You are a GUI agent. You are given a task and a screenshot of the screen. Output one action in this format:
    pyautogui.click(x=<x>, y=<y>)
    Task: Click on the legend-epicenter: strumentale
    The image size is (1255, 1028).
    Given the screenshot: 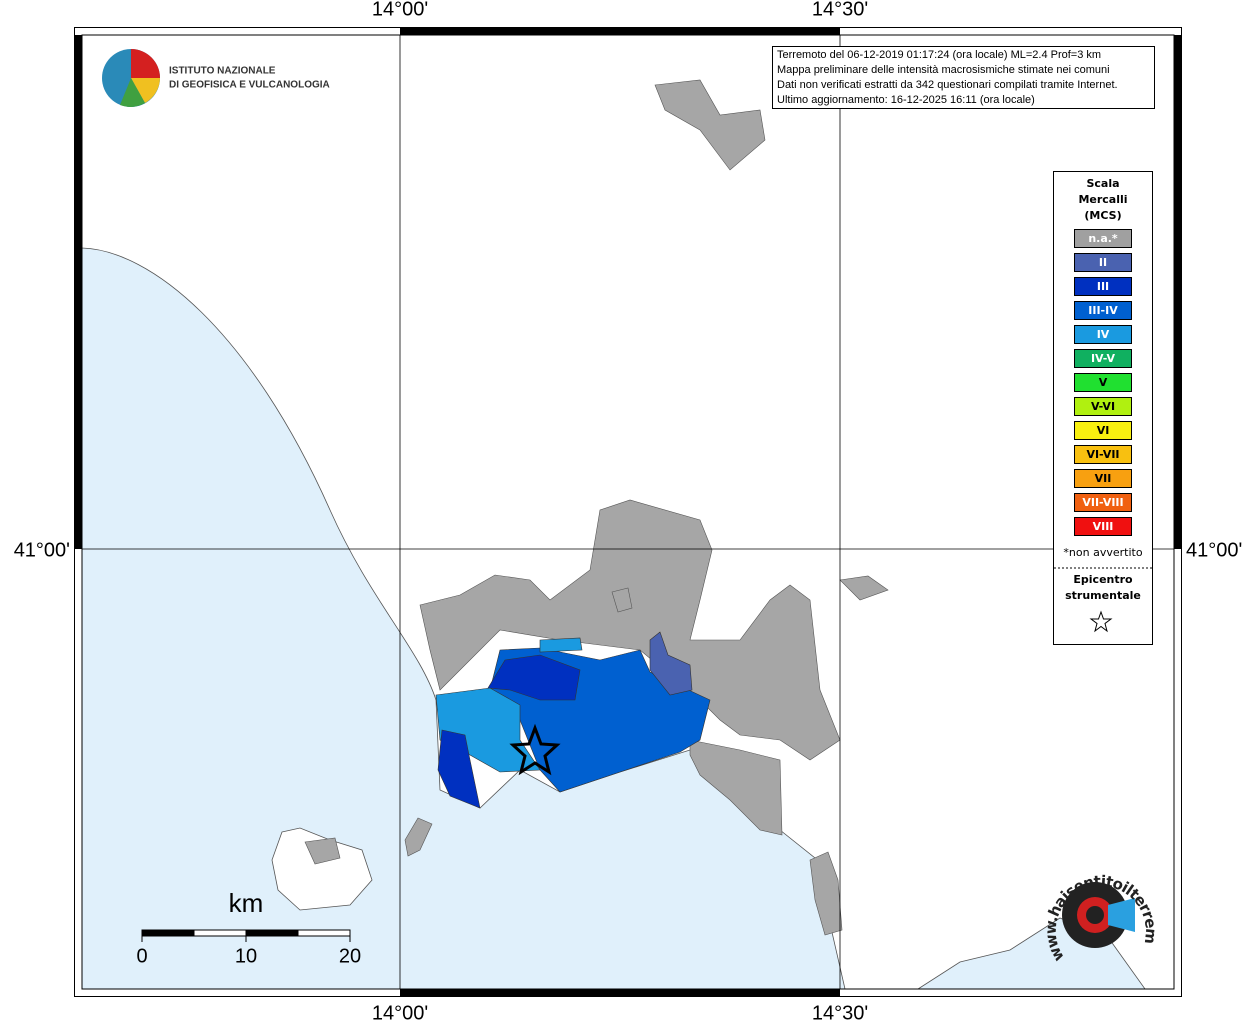 What is the action you would take?
    pyautogui.click(x=1103, y=595)
    